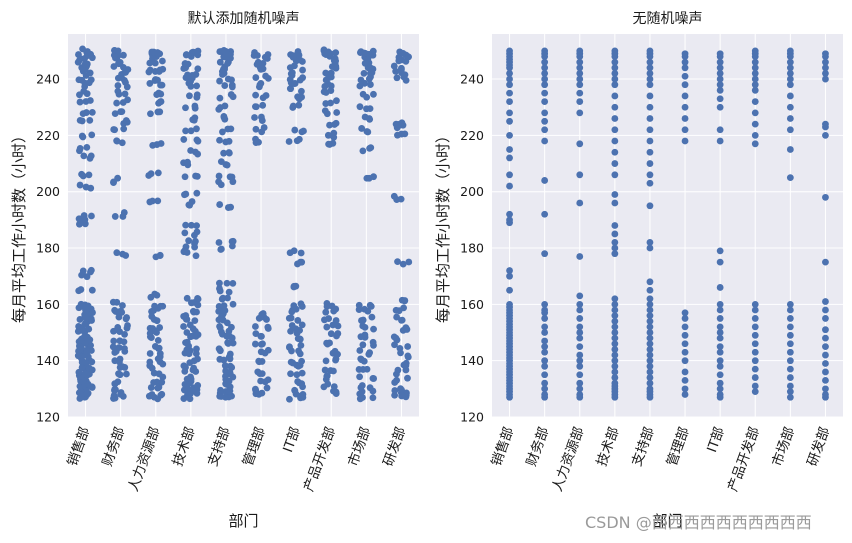 The image size is (852, 543). I want to click on y-tick-label: 120, so click(472, 417).